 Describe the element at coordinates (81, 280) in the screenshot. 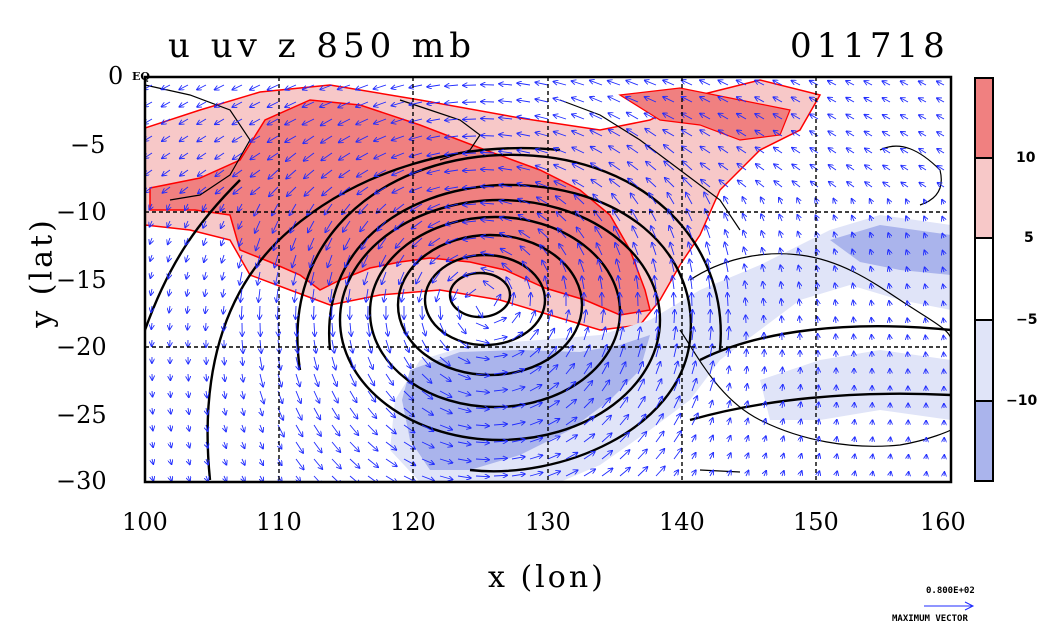

I see `y-tick-15: −15` at that location.